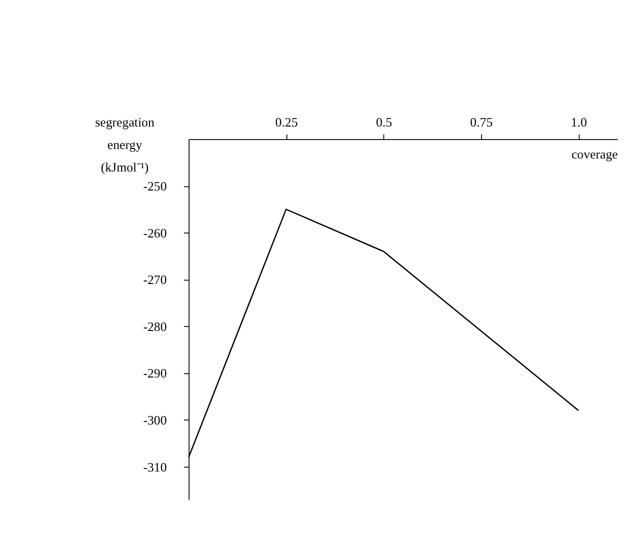  Describe the element at coordinates (155, 421) in the screenshot. I see `y-tick-label: -300` at that location.